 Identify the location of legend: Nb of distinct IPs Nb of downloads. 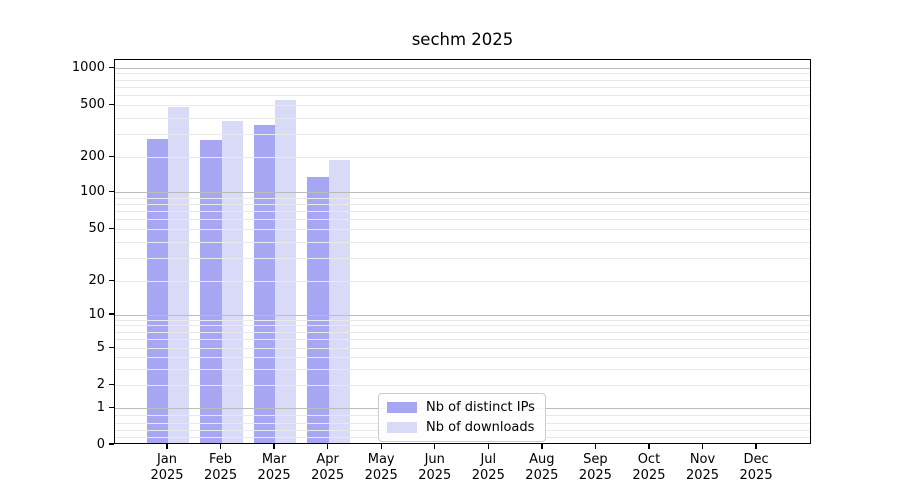
(462, 417).